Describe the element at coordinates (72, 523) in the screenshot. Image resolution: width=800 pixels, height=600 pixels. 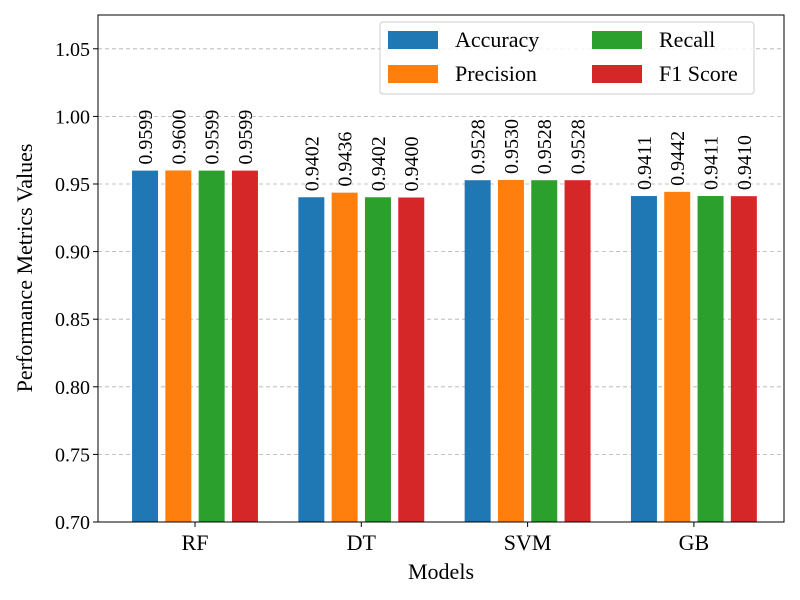
I see `y-tick-label: 0.70` at that location.